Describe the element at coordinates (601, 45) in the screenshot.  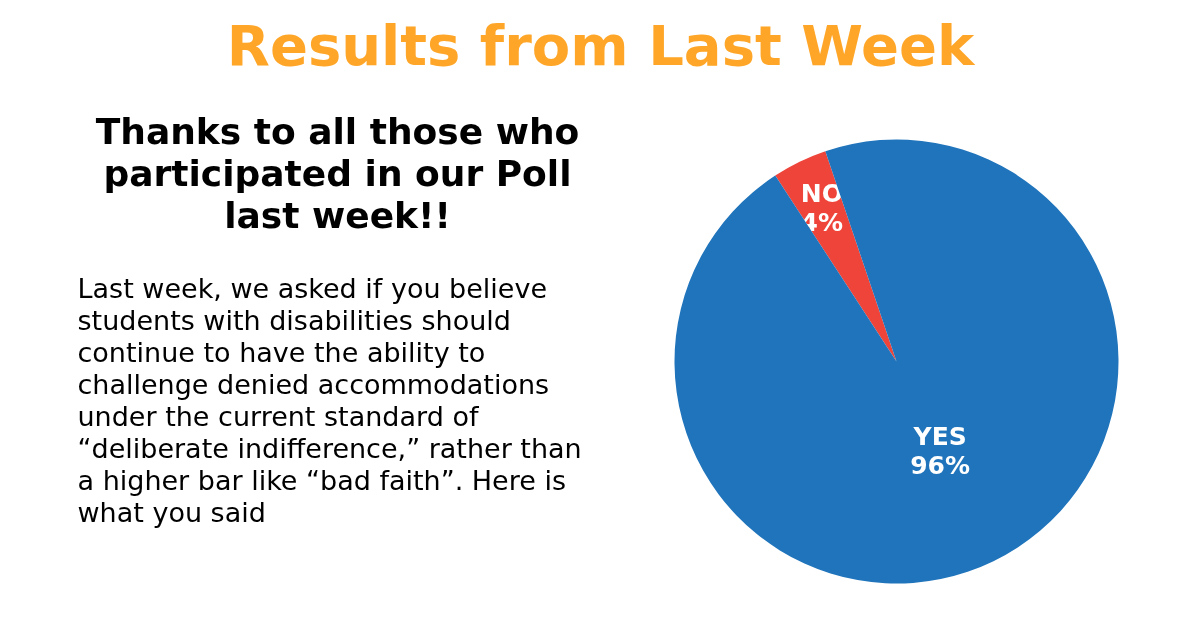
I see `chart-title: Results from Last Week` at that location.